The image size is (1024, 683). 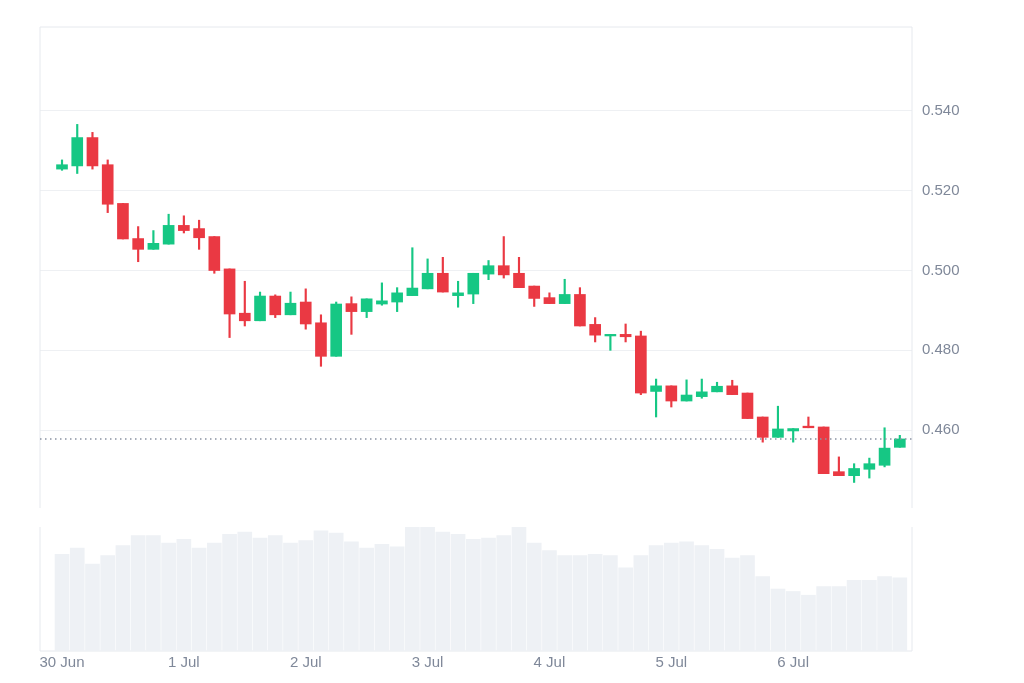 I want to click on y-tick-label: 0.520, so click(x=941, y=189).